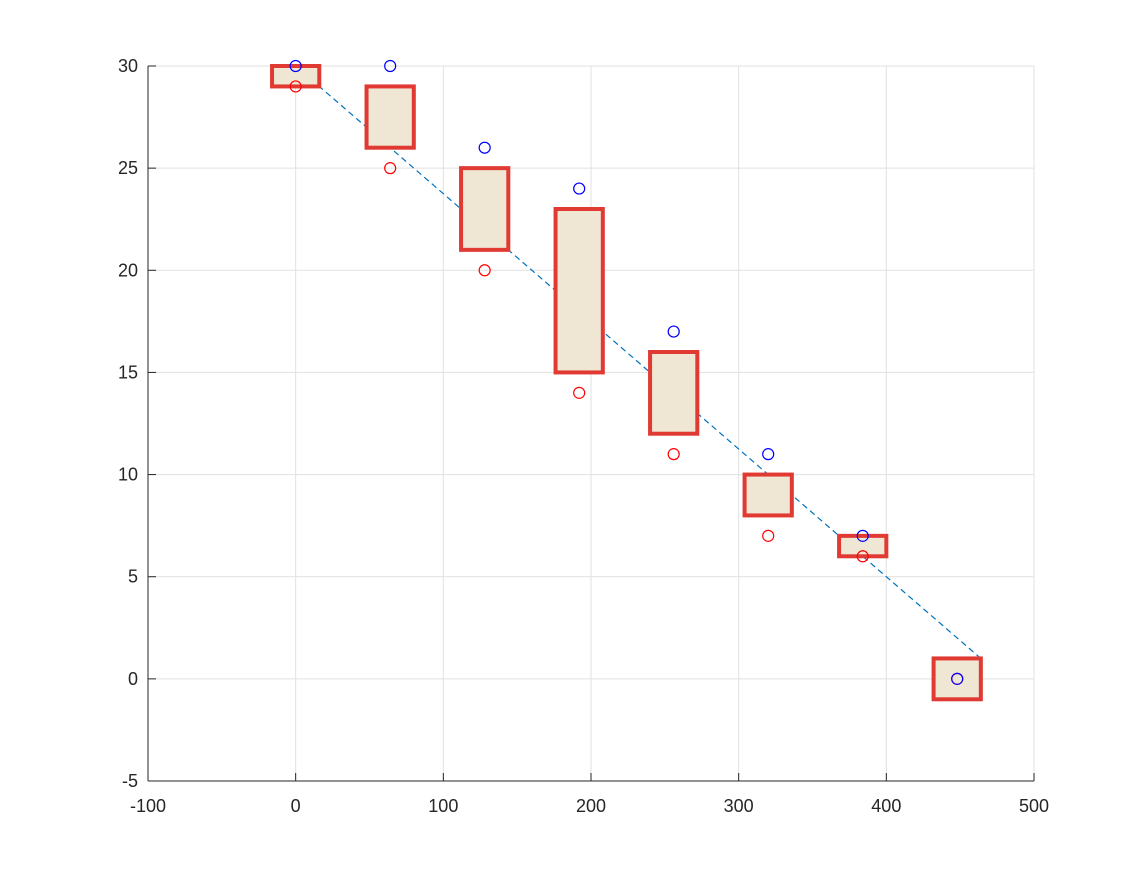 This screenshot has width=1143, height=877. What do you see at coordinates (128, 270) in the screenshot?
I see `y-tick-label: 20` at bounding box center [128, 270].